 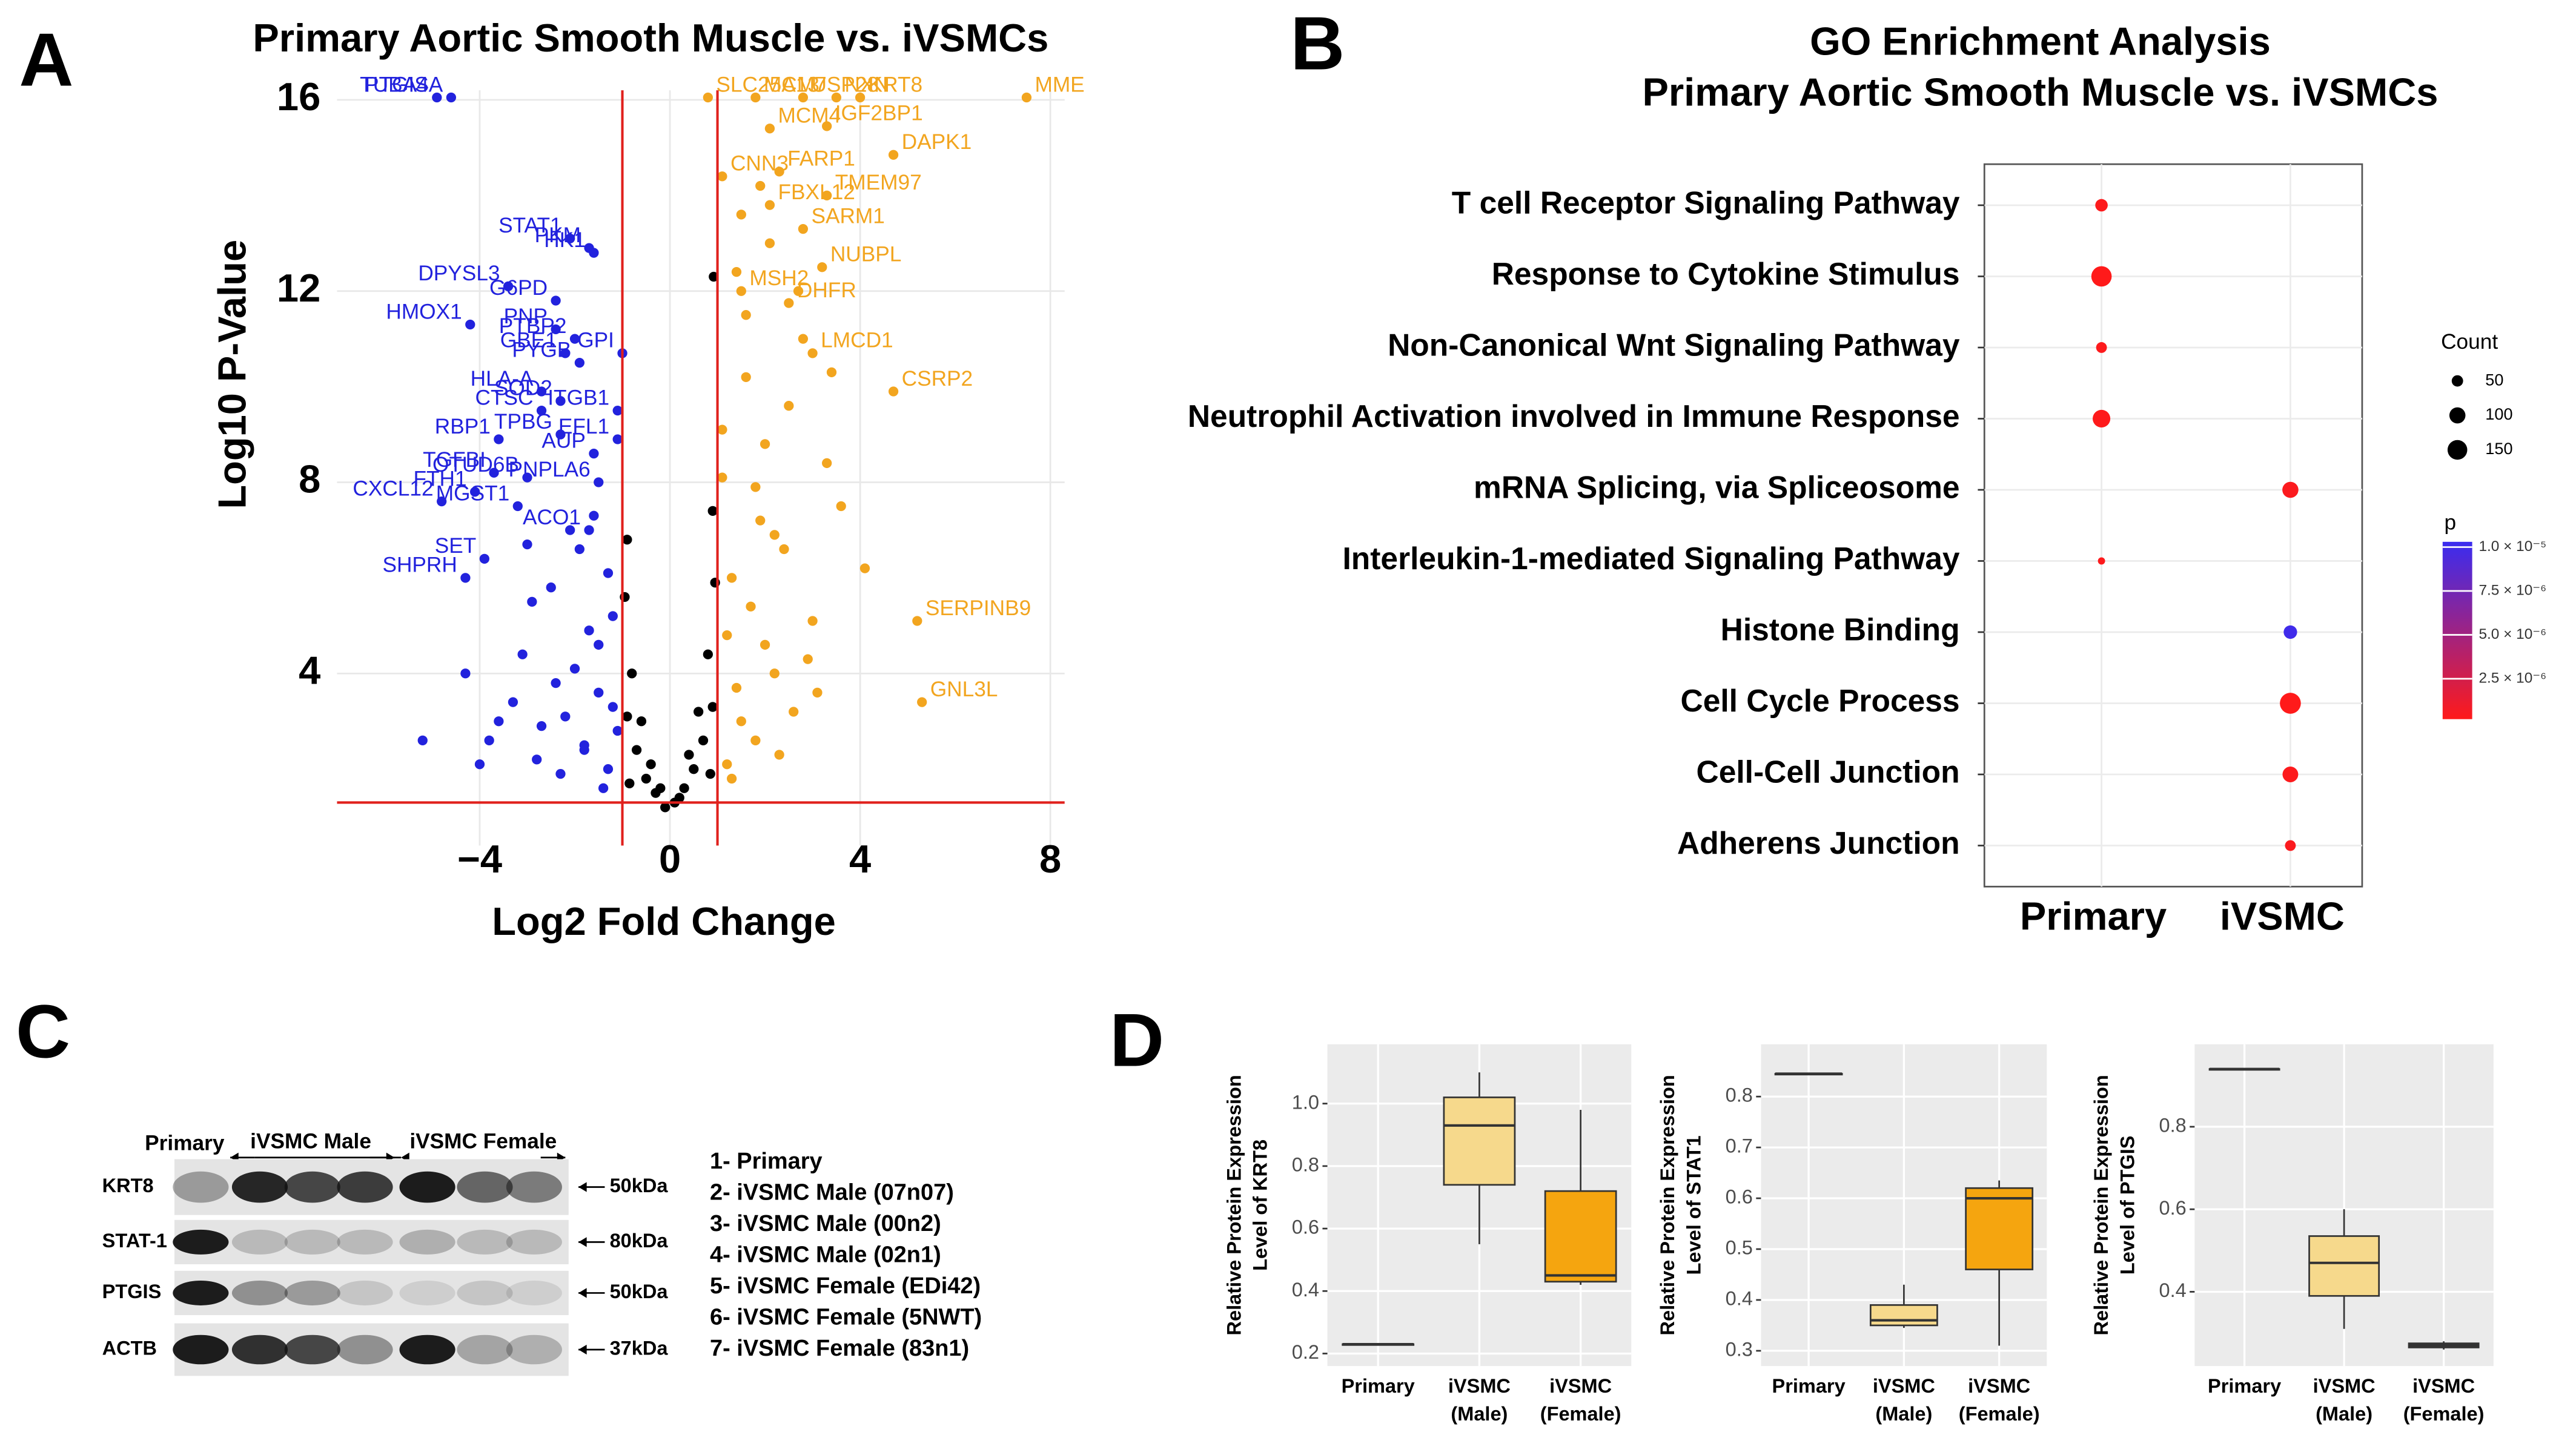 What do you see at coordinates (393, 489) in the screenshot?
I see `point-label: CXCL12` at bounding box center [393, 489].